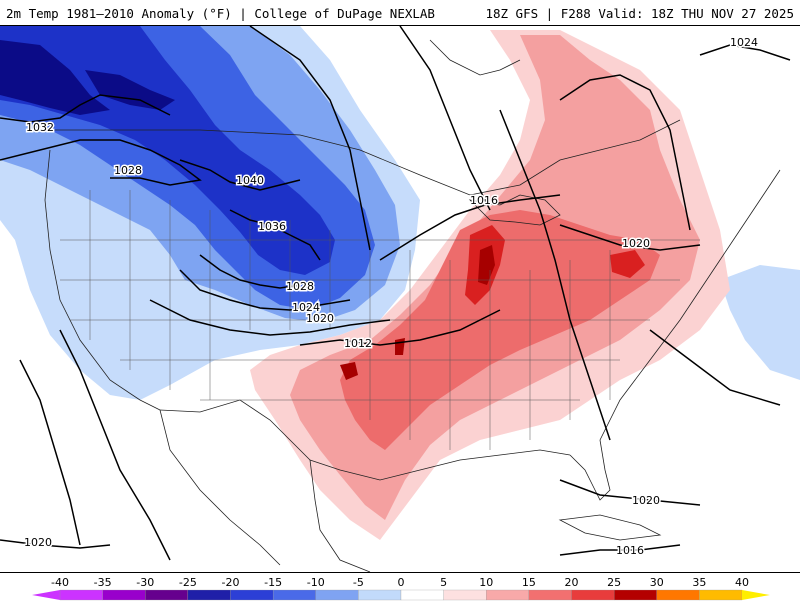  I want to click on colorbar-tick-label: 0, so click(401, 582).